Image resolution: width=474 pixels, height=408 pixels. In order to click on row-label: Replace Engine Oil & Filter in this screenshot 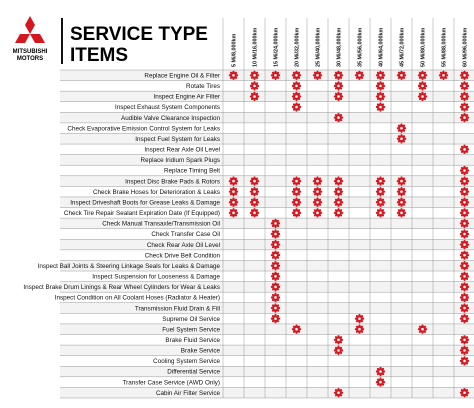, I will do `click(182, 75)`.